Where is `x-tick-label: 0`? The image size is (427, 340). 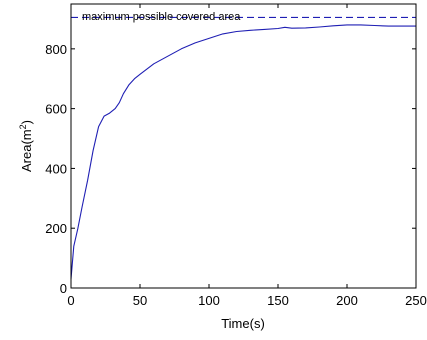
x-tick-label: 0 is located at coordinates (70, 300).